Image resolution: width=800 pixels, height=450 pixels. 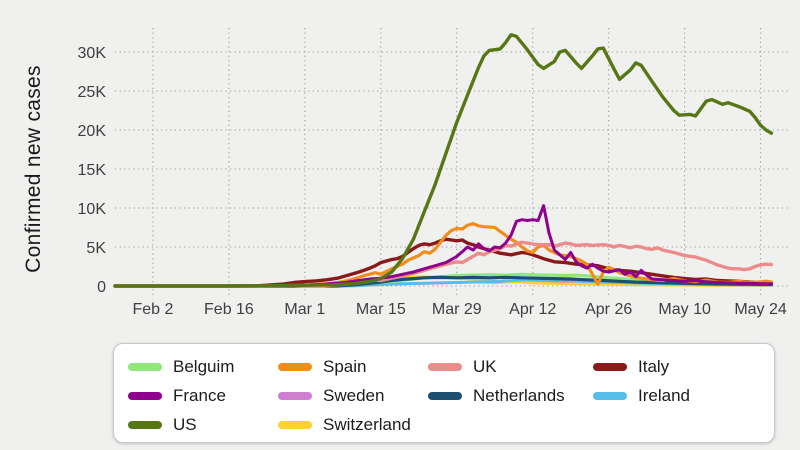 I want to click on legend-item-switzerland: Switzerland, so click(x=353, y=425).